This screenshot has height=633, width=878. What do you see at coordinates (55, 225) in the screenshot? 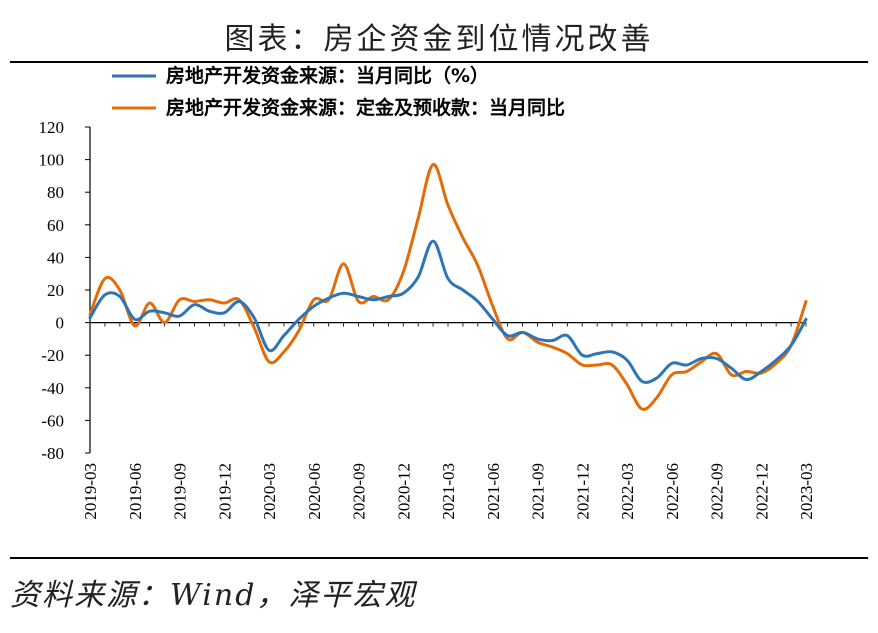
I see `y-tick-label: 60` at bounding box center [55, 225].